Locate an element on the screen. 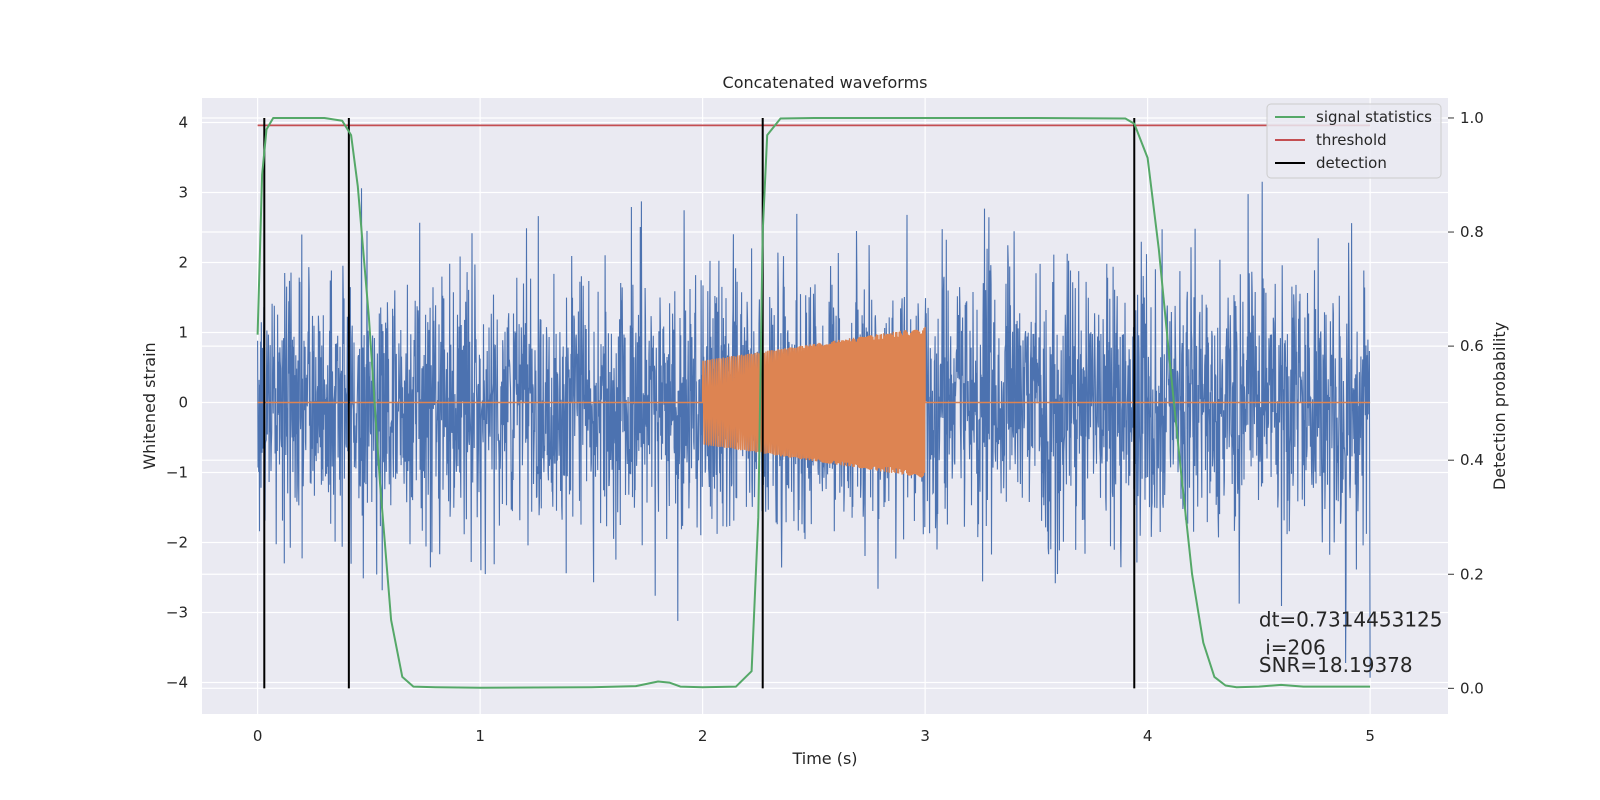 The image size is (1600, 800). annotation-i: i=206 is located at coordinates (1292, 648).